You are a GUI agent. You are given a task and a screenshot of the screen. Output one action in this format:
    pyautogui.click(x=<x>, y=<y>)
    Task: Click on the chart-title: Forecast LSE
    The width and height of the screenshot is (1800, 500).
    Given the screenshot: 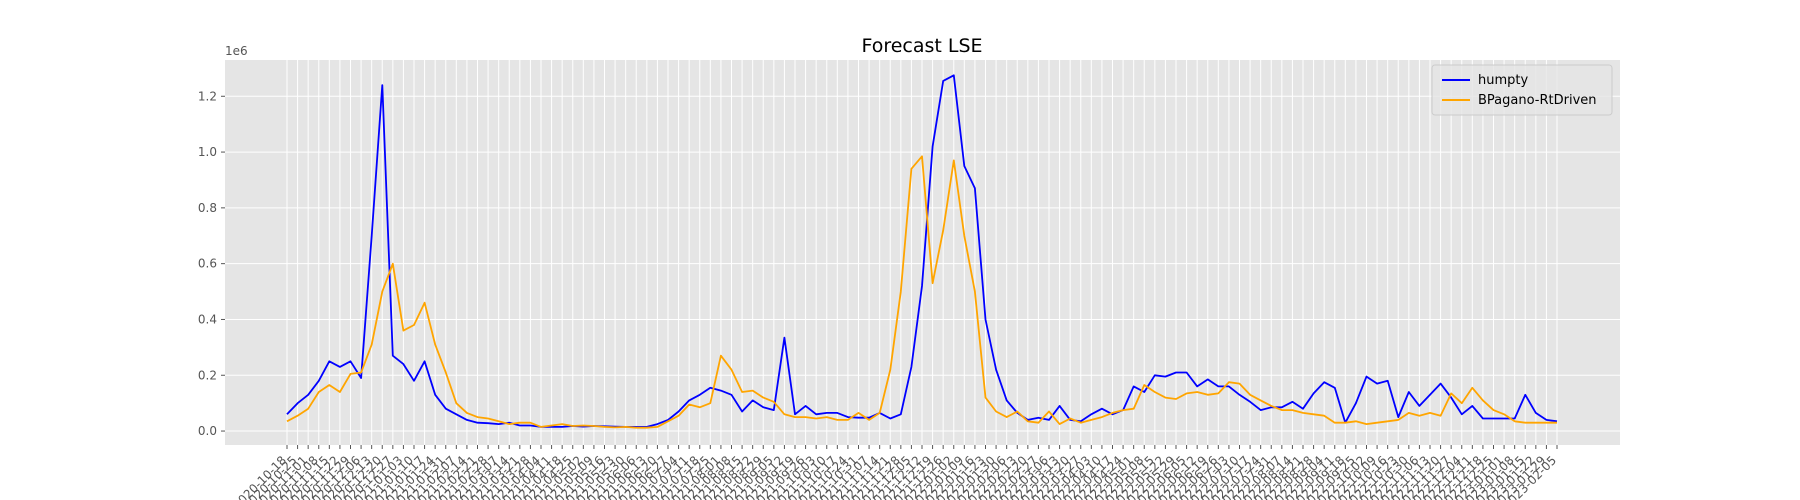 What is the action you would take?
    pyautogui.click(x=921, y=46)
    